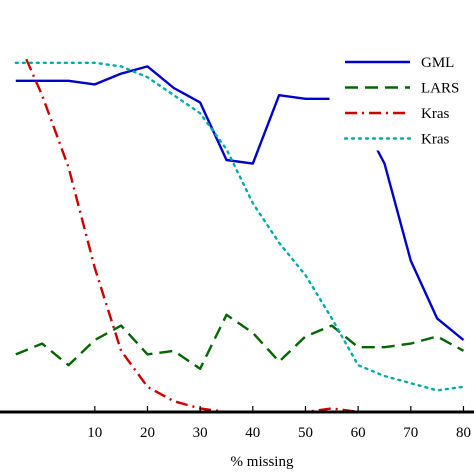 The height and width of the screenshot is (474, 474). What do you see at coordinates (435, 114) in the screenshot?
I see `legend-label-3: Kras` at bounding box center [435, 114].